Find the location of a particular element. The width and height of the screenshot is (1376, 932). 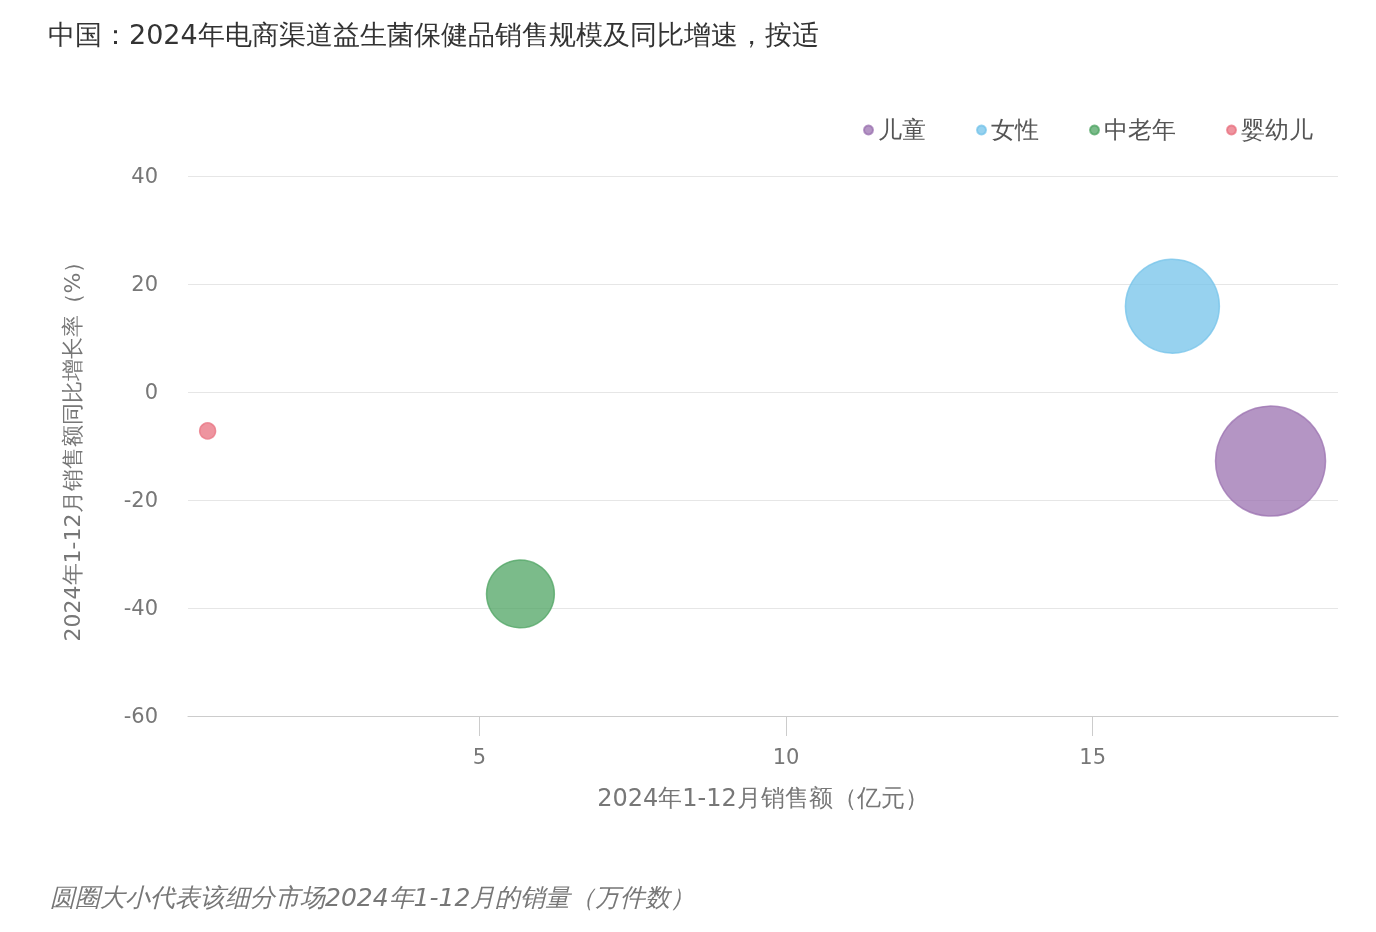

legend-label: 婴幼儿 is located at coordinates (1277, 130).